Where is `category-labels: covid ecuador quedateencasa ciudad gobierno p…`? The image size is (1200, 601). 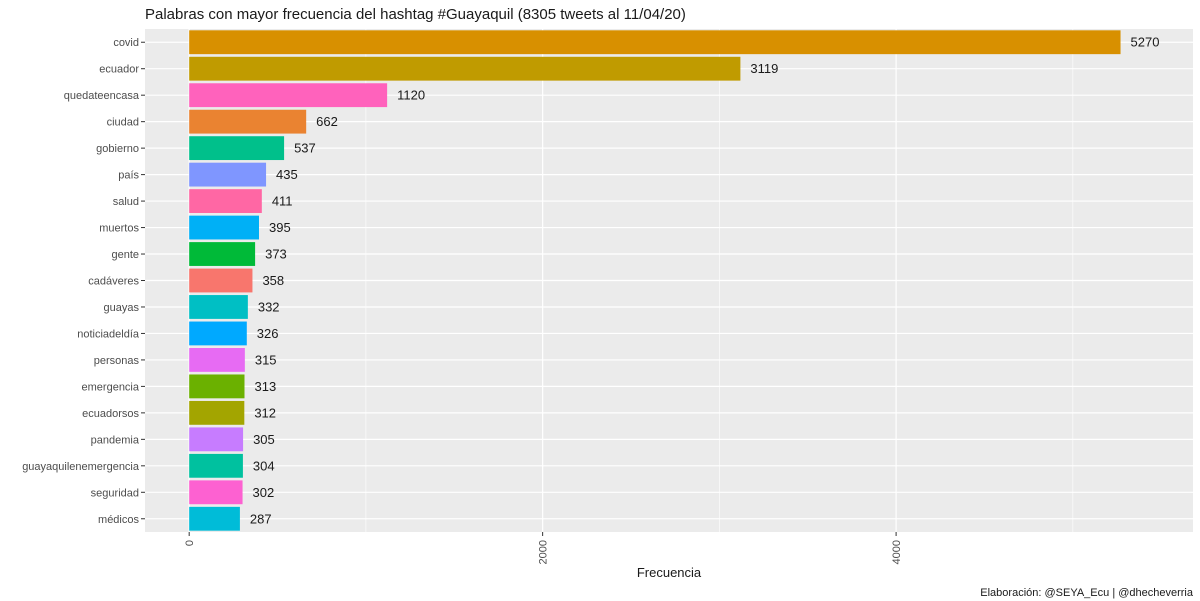 category-labels: covid ecuador quedateencasa ciudad gobierno p… is located at coordinates (83, 281).